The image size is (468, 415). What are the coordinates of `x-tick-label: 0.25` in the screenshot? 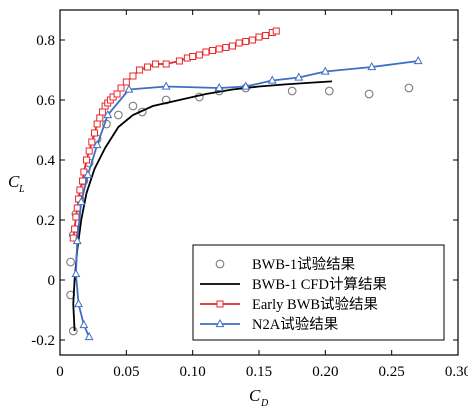 It's located at (392, 372).